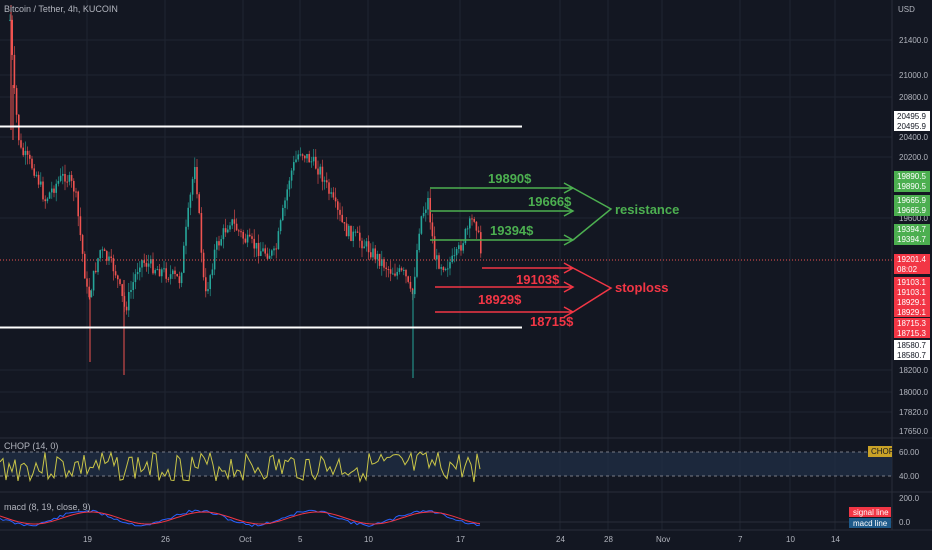  What do you see at coordinates (913, 392) in the screenshot?
I see `price-tick: 18000.0` at bounding box center [913, 392].